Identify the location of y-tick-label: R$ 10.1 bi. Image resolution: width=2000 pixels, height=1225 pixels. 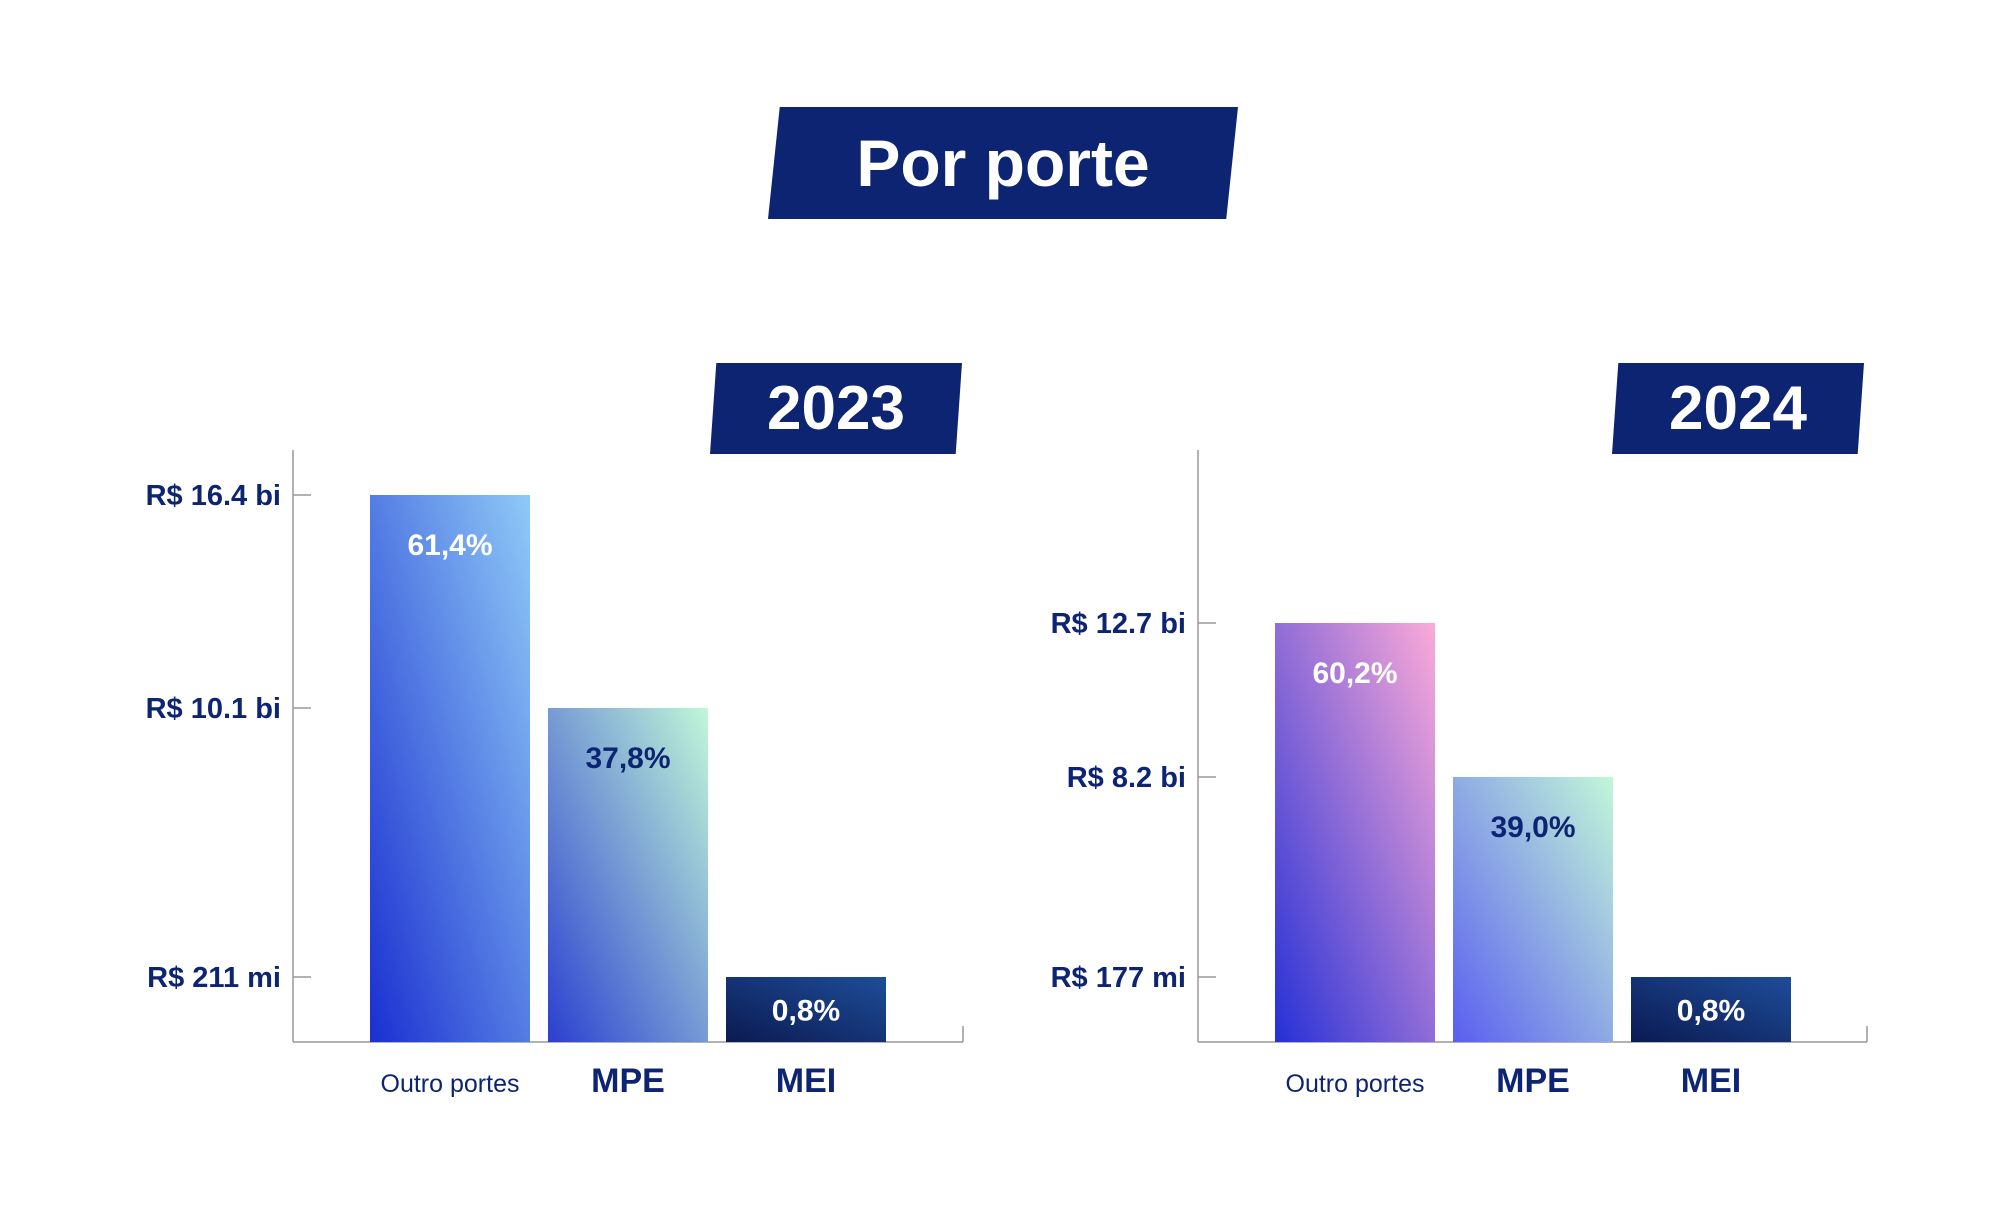
(213, 709).